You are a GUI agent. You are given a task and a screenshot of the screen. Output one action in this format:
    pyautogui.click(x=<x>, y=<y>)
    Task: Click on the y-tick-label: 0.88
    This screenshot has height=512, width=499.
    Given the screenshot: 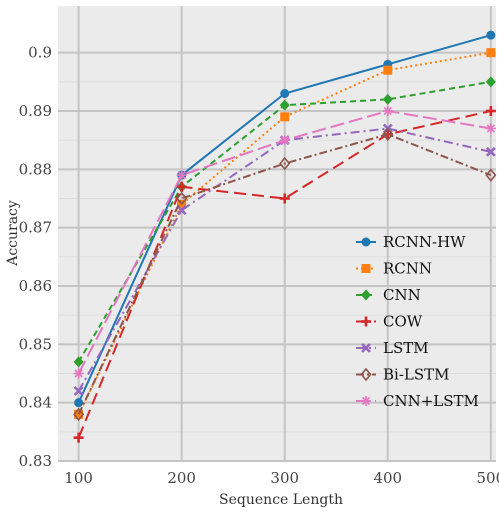 What is the action you would take?
    pyautogui.click(x=35, y=169)
    